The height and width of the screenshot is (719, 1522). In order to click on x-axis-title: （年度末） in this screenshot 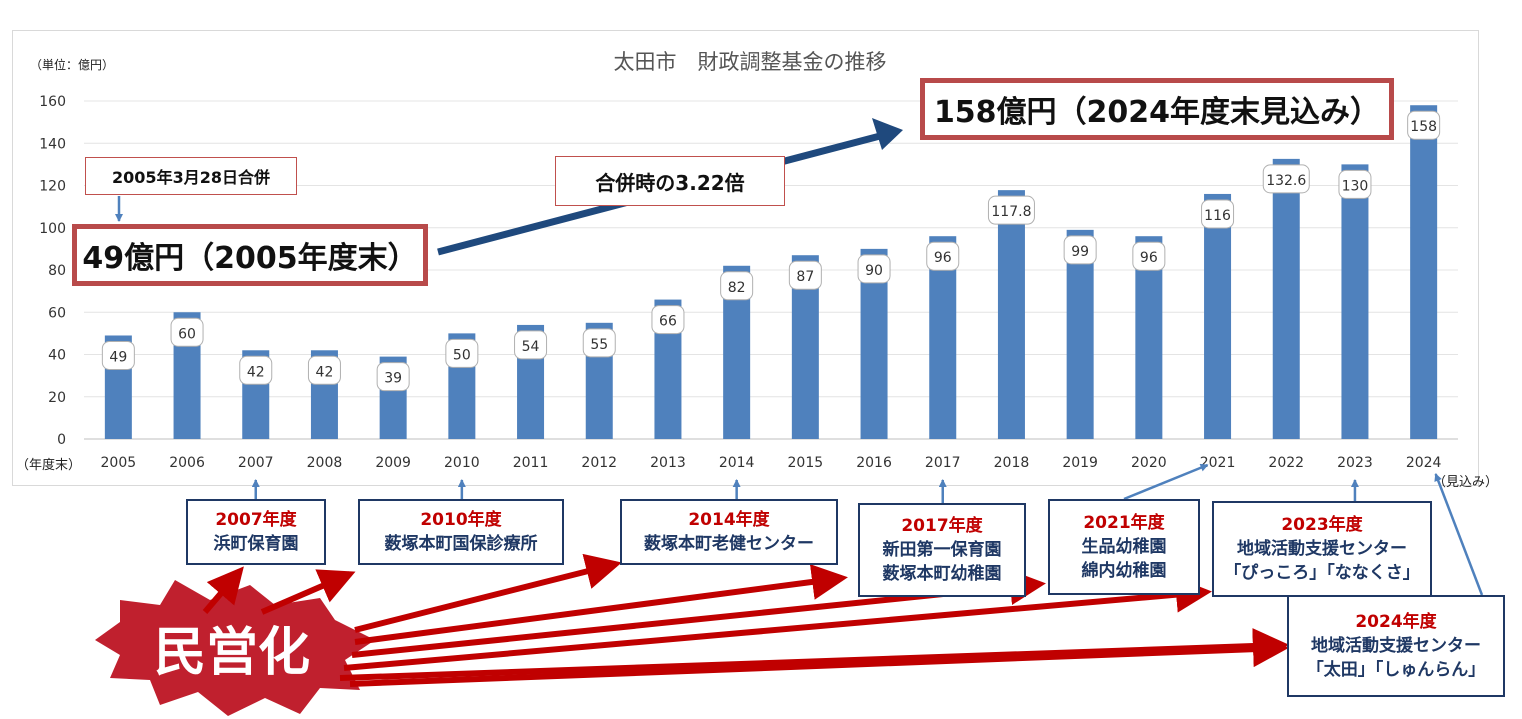, I will do `click(49, 465)`.